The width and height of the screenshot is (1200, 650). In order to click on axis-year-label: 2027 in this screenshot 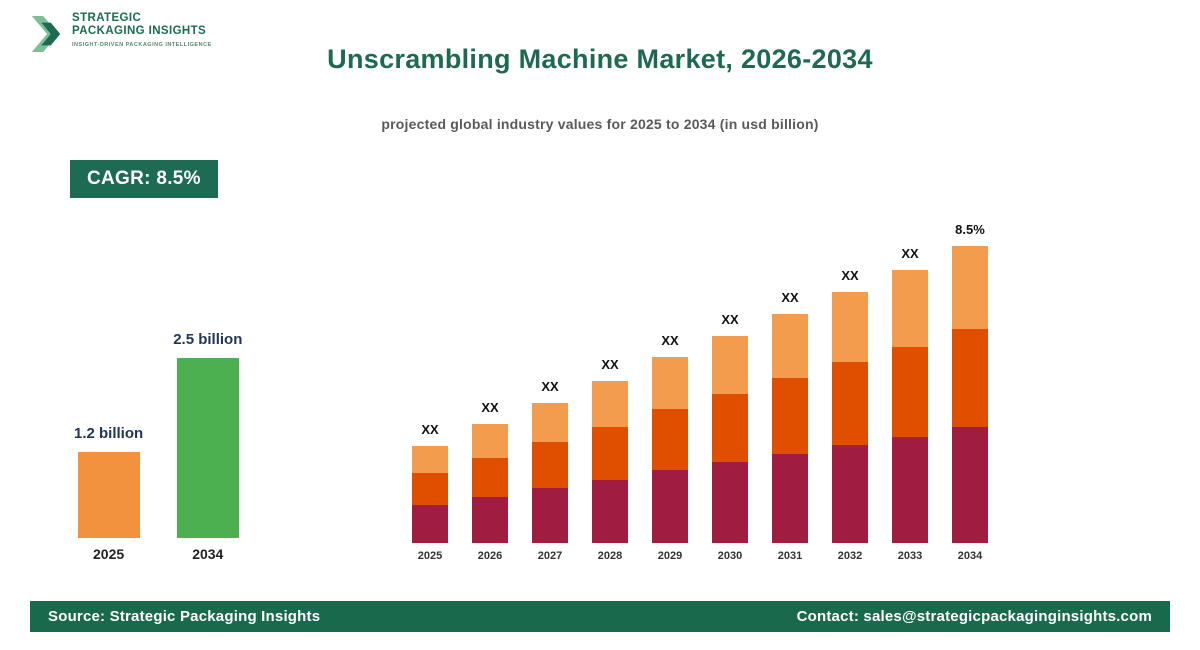, I will do `click(550, 556)`.